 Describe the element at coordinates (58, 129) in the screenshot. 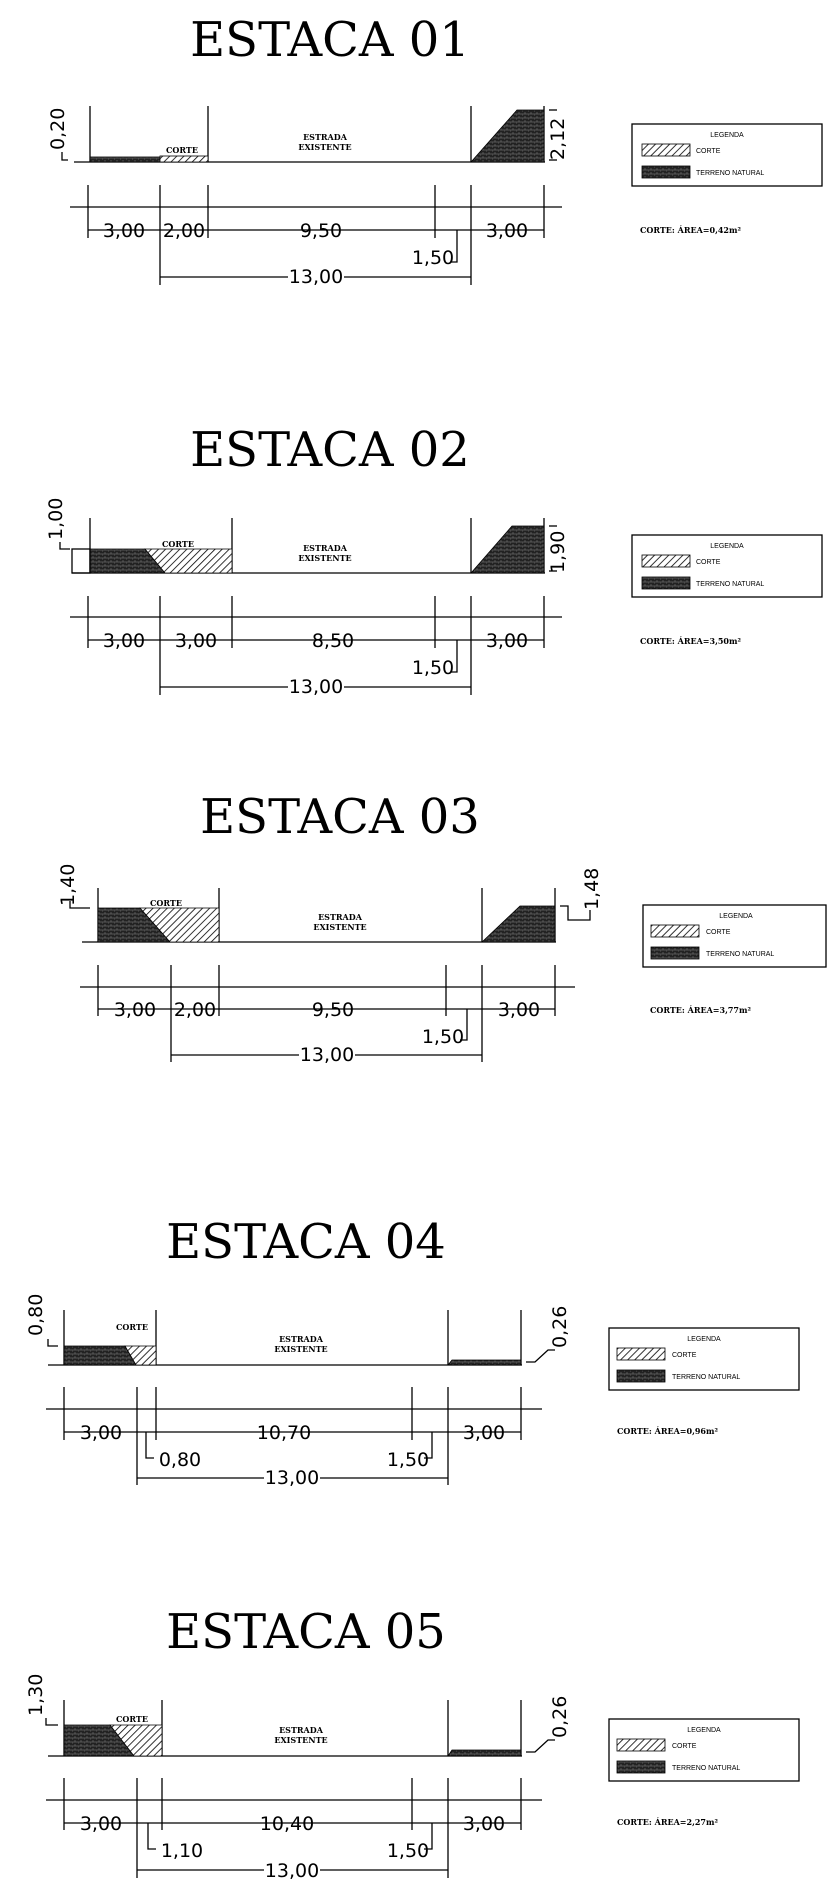

I see `left-height-label: 0,20` at that location.